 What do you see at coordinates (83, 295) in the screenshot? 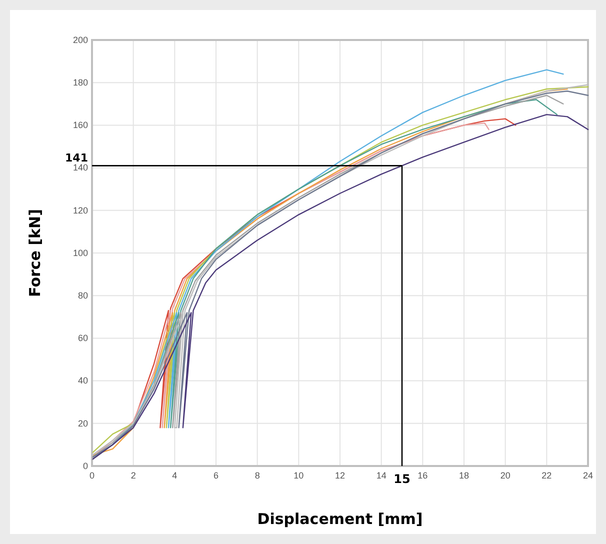
I see `y-tick-label: 80` at bounding box center [83, 295].